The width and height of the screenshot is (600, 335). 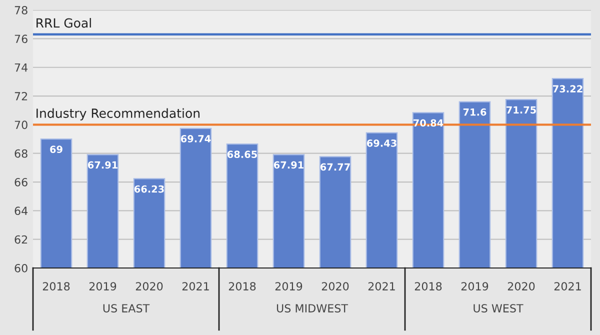 I want to click on text: US WEST, so click(x=499, y=308).